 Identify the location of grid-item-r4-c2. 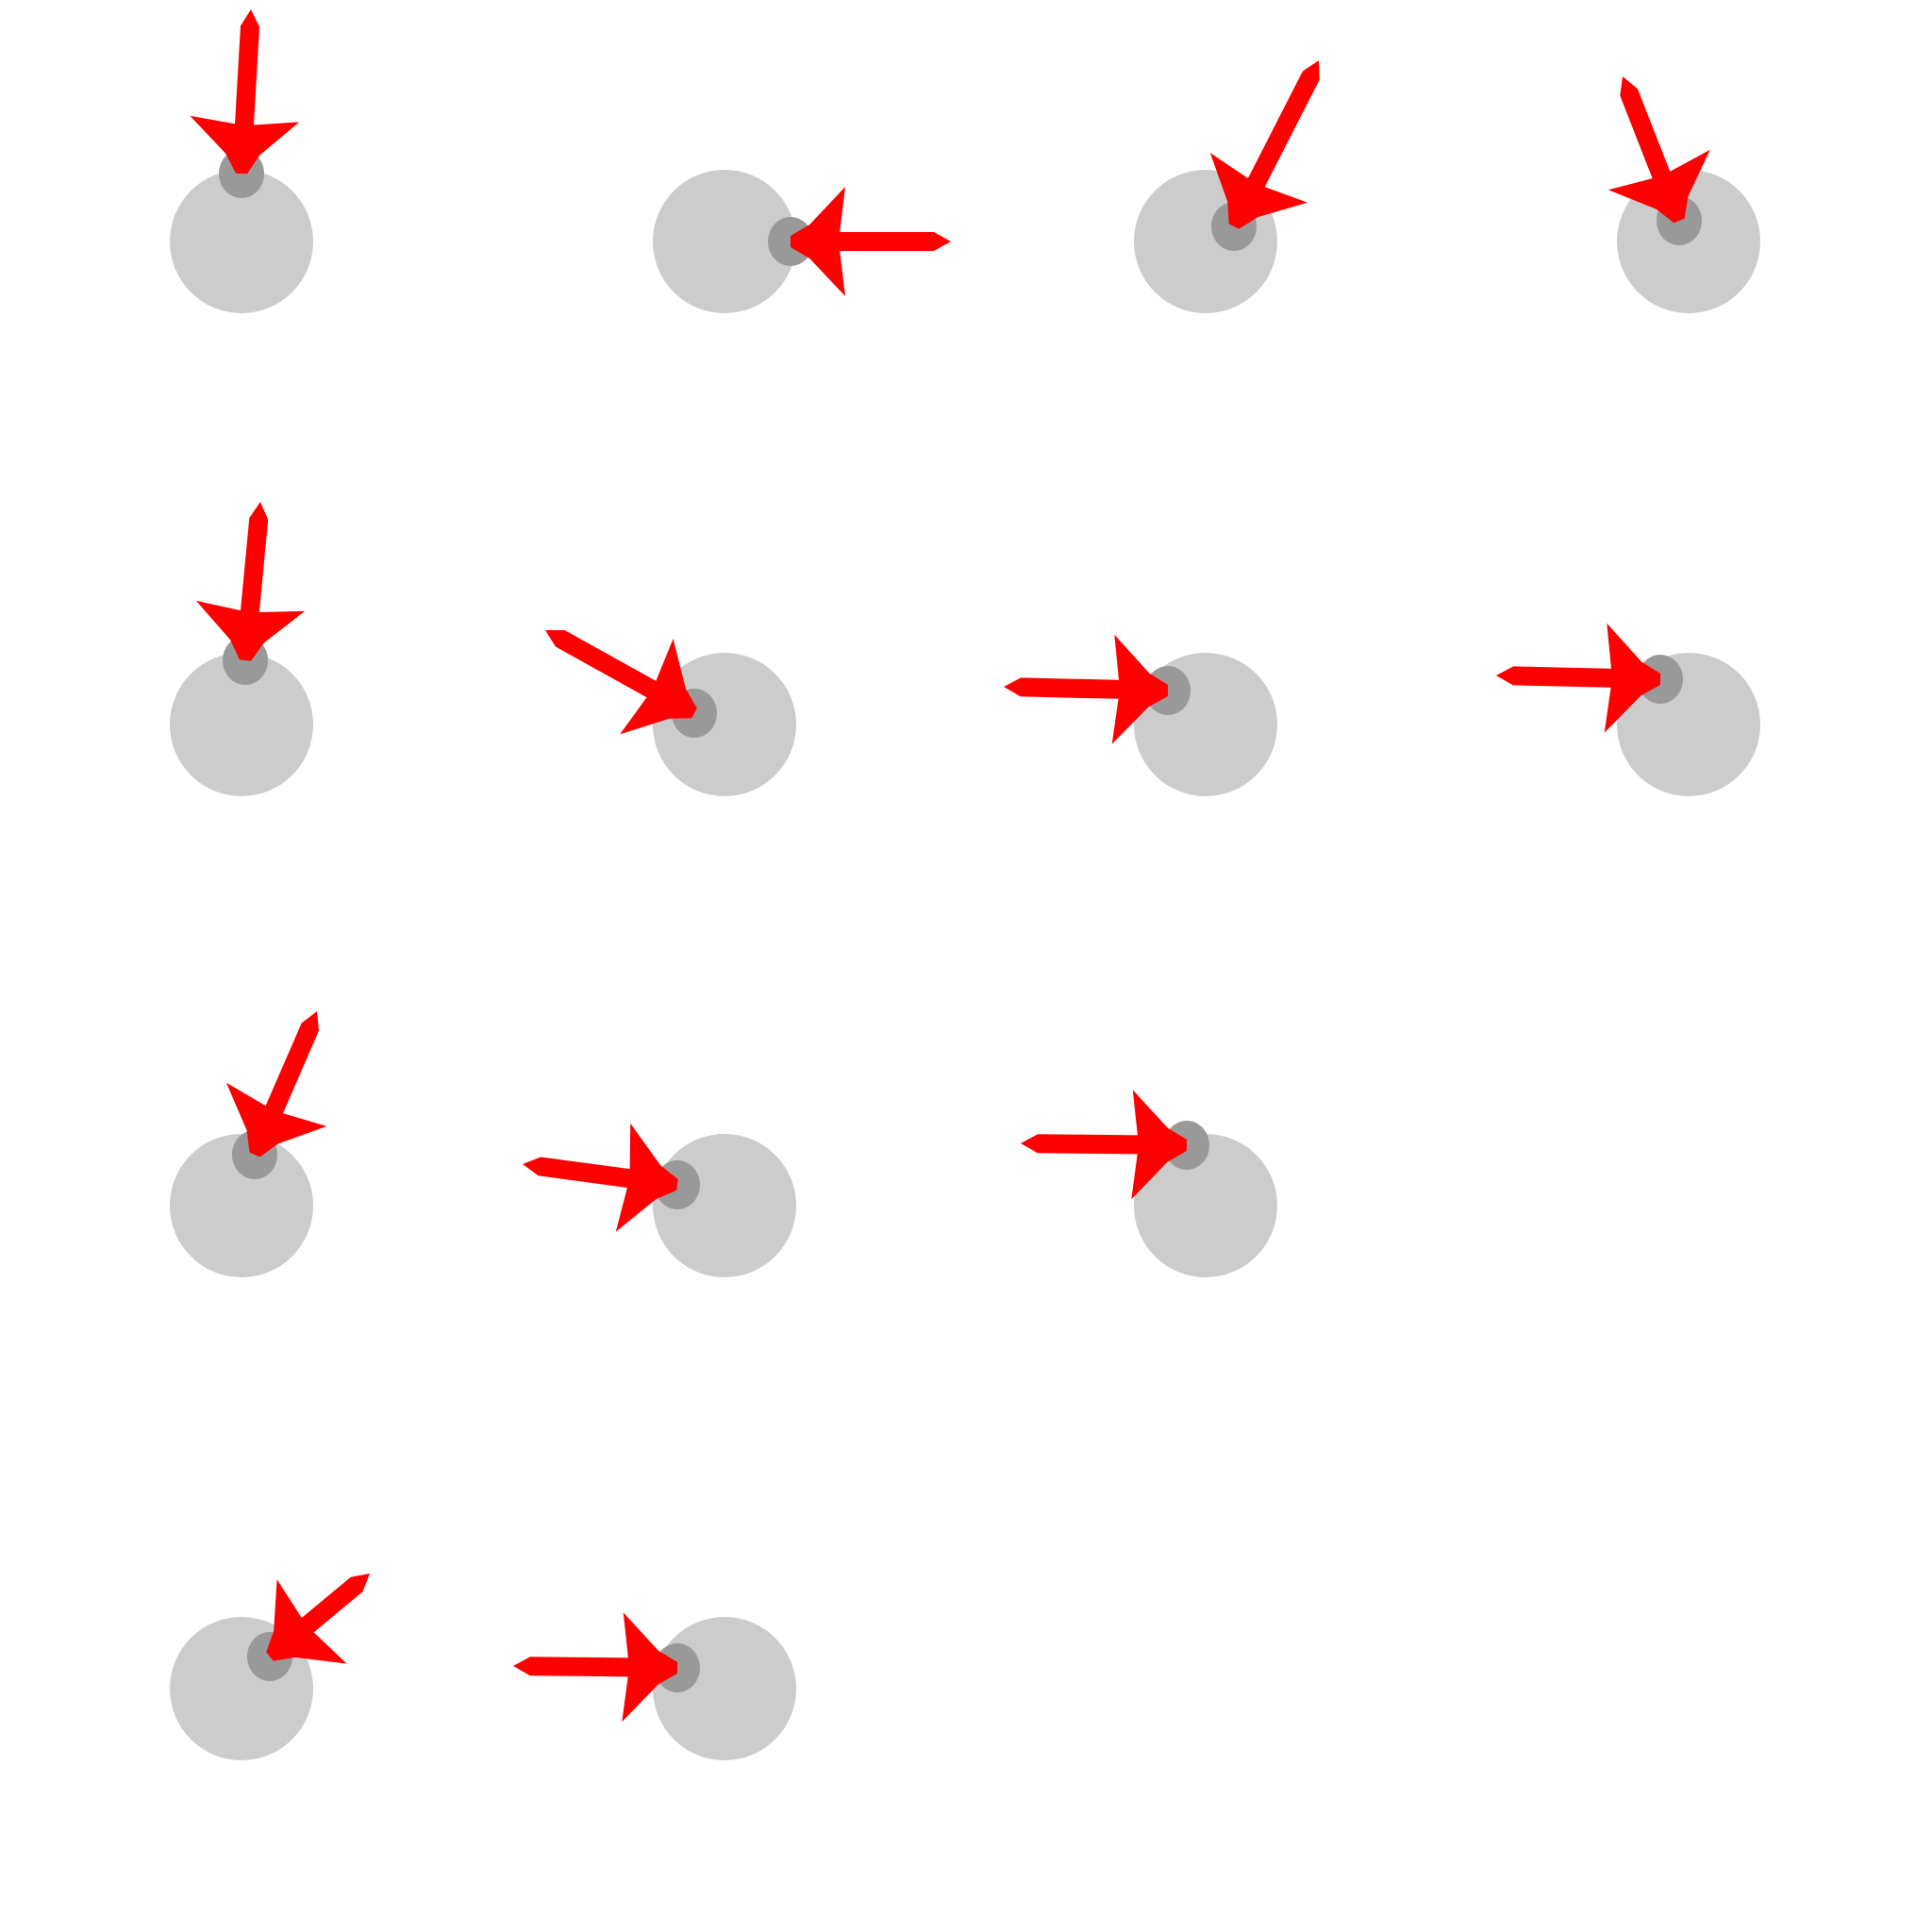
(654, 1686).